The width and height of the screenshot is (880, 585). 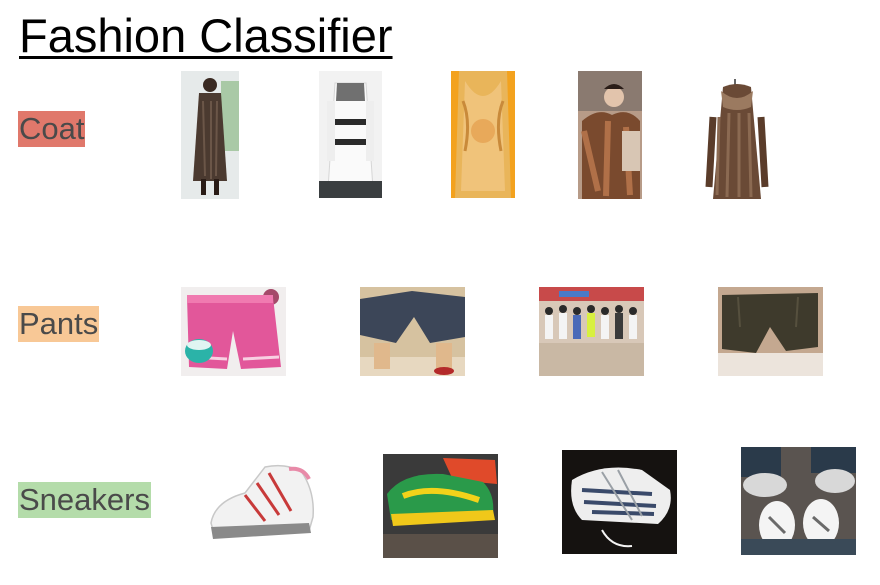 I want to click on page-title: Fashion Classifier, so click(x=206, y=35).